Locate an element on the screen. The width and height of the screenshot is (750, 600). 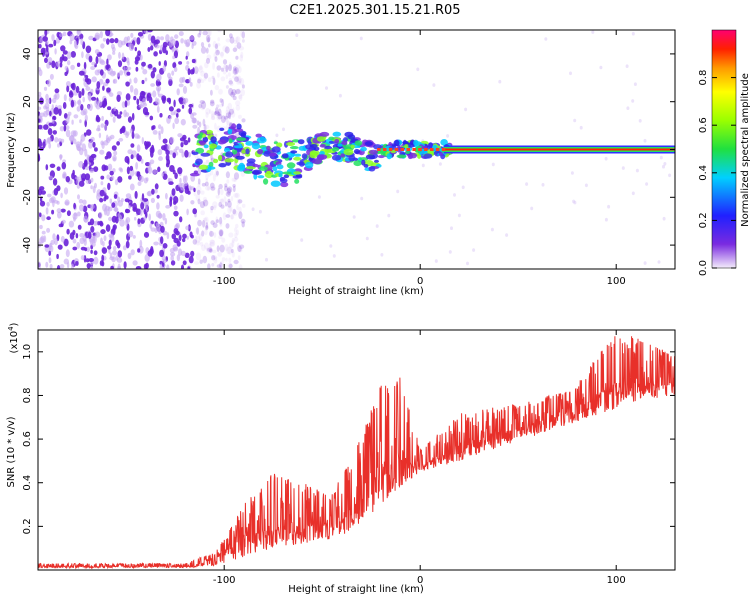
y-tick-label: 20 is located at coordinates (27, 101).